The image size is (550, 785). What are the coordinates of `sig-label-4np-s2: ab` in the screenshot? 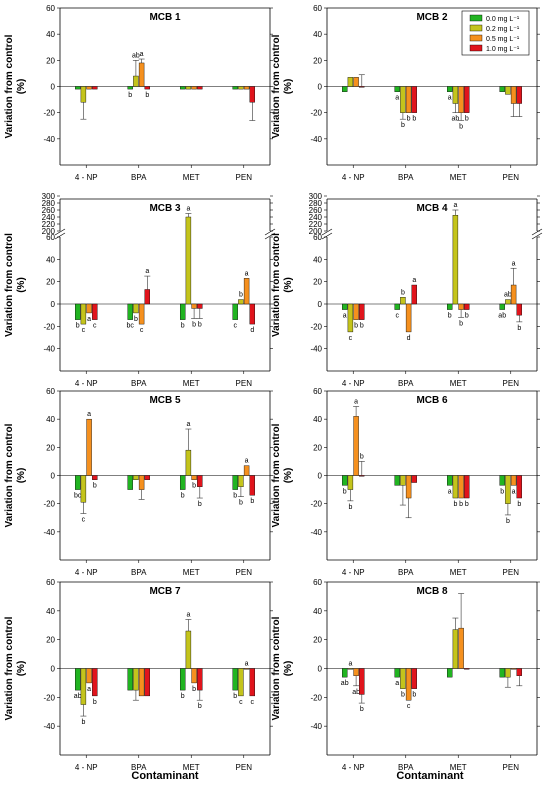 It's located at (356, 692).